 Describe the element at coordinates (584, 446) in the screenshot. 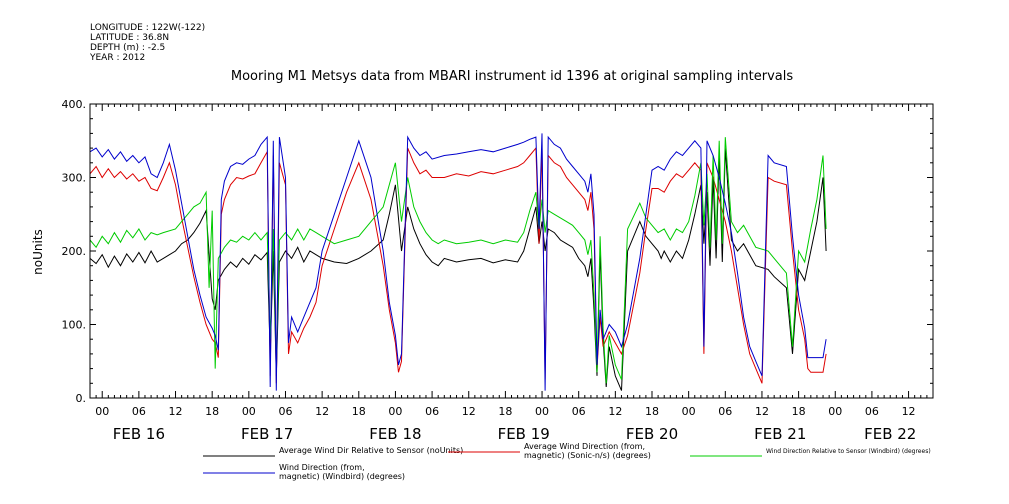

I see `legend-label-2: Average Wind Direction (from,` at that location.